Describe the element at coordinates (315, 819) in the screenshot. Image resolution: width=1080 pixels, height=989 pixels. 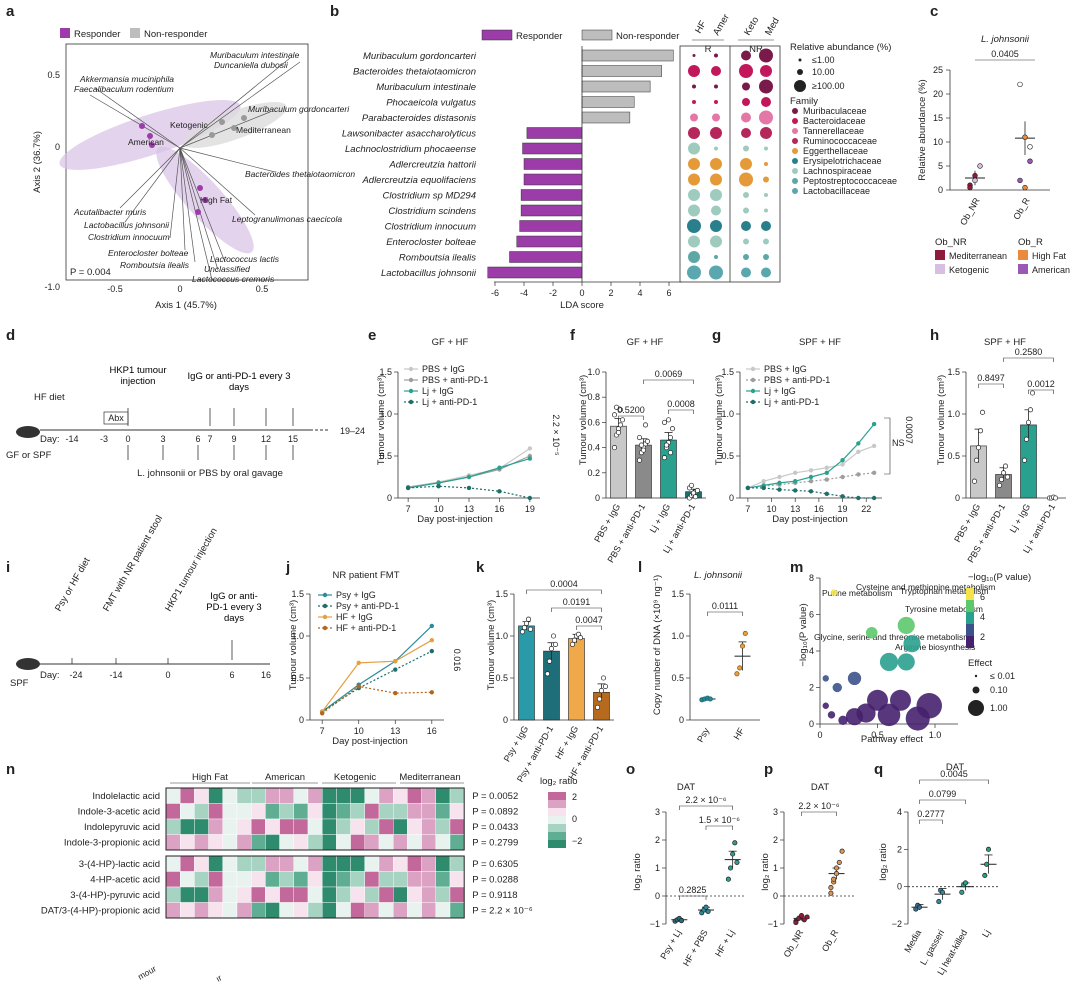
I see `heatmap-frame` at that location.